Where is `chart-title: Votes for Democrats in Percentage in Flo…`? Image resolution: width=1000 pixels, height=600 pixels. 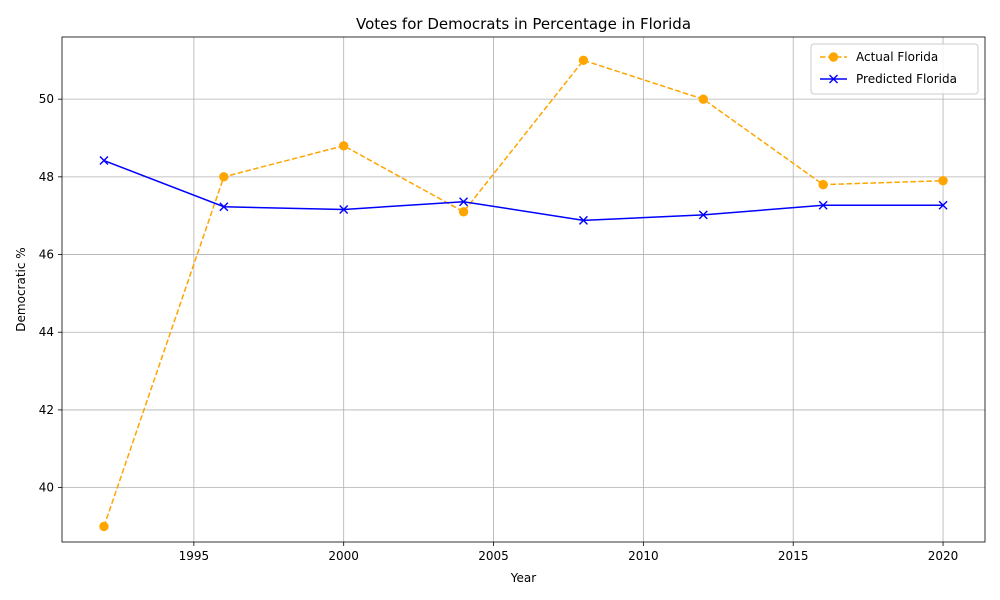
chart-title: Votes for Democrats in Percentage in Flo… is located at coordinates (523, 24).